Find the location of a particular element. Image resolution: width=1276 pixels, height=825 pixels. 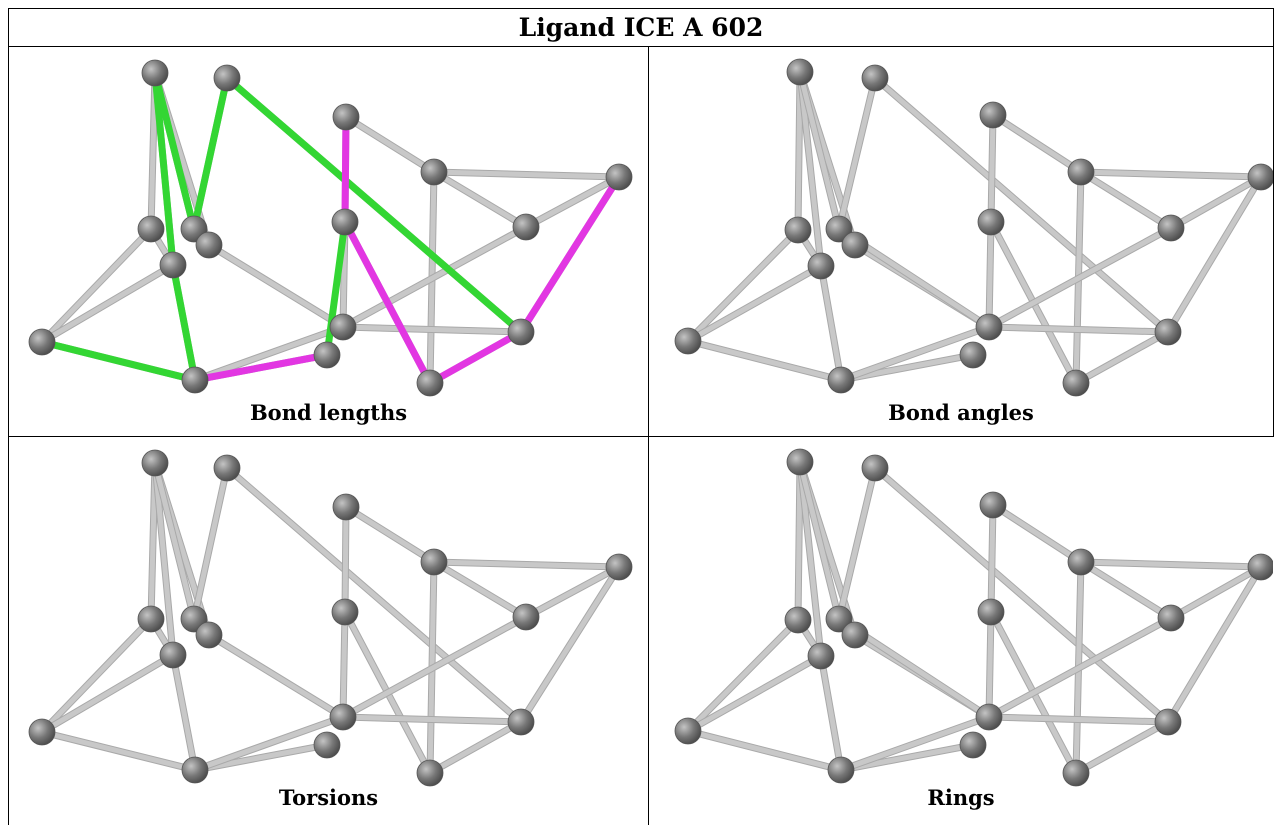

caption-rings: Rings is located at coordinates (961, 797).